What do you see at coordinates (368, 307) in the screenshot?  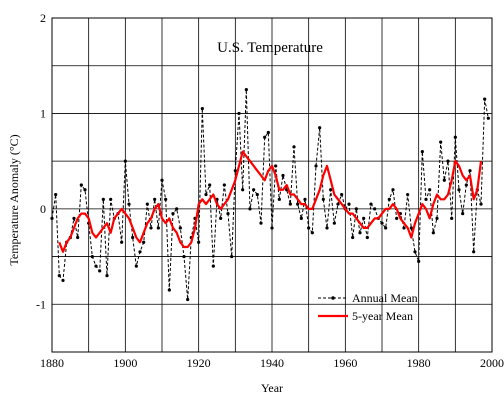 I see `legend: Annual Mean 5-year Mean` at bounding box center [368, 307].